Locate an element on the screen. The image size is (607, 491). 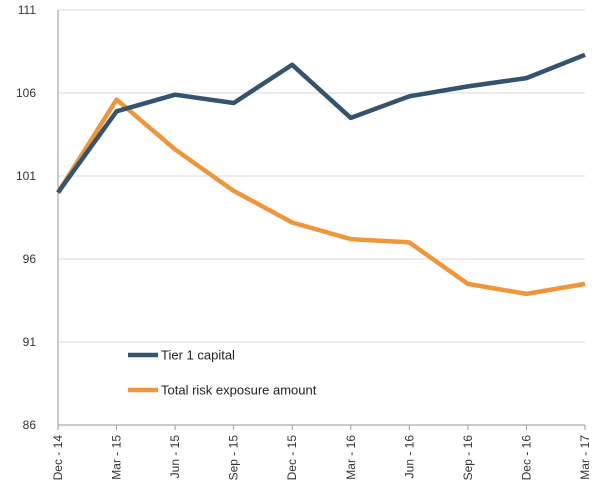
x-tick-label: Dec - 15 is located at coordinates (292, 458).